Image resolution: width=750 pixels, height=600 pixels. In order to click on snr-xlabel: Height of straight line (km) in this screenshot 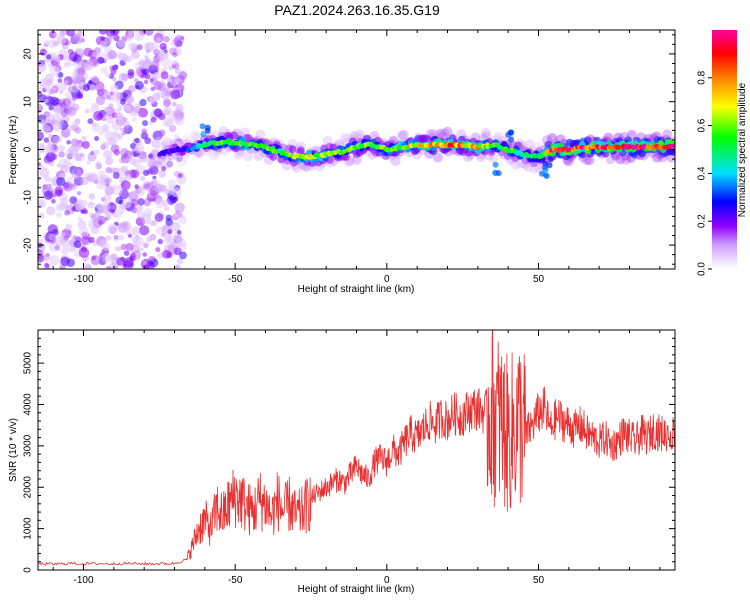, I will do `click(356, 589)`.